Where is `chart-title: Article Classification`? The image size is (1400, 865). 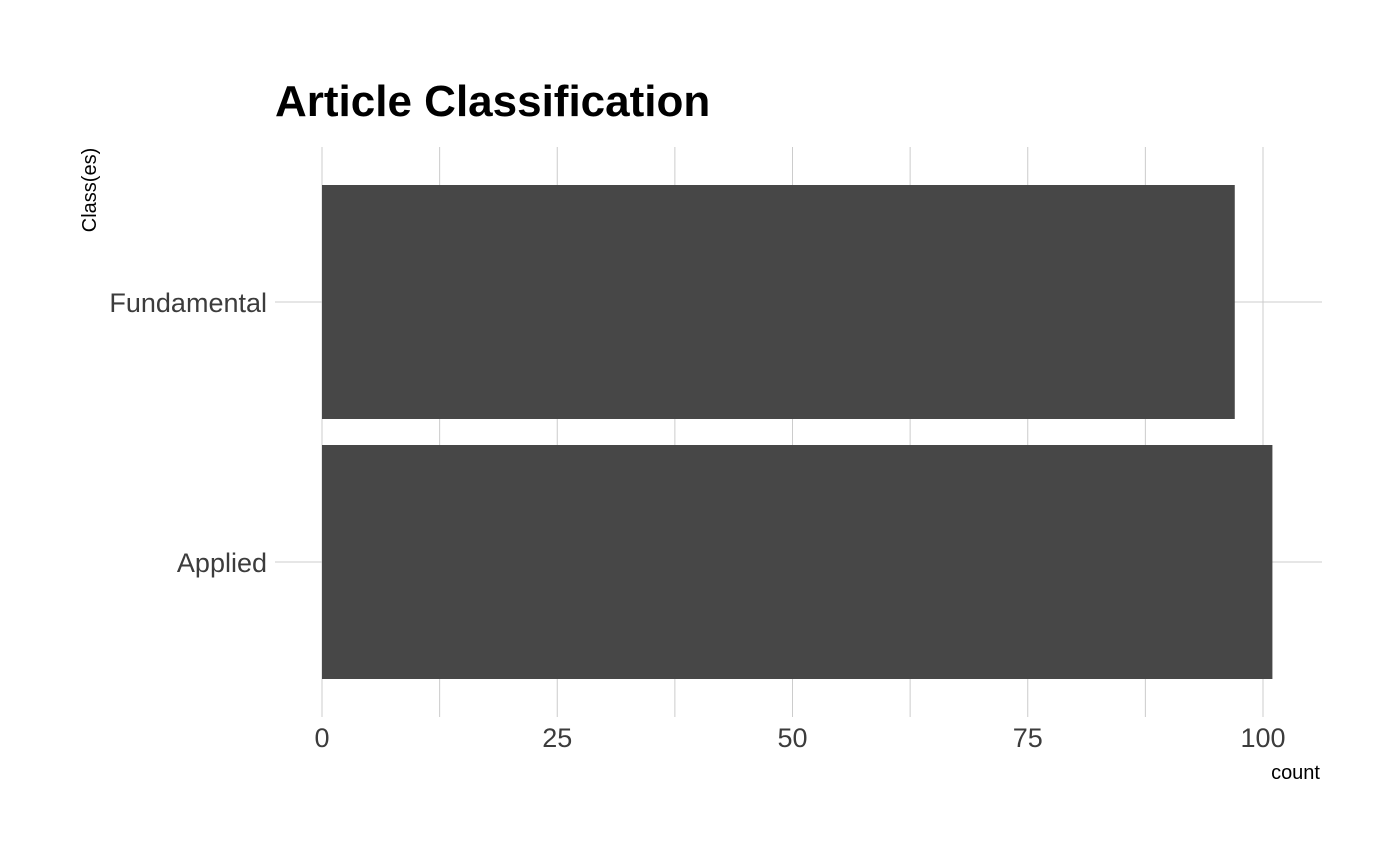 chart-title: Article Classification is located at coordinates (492, 101).